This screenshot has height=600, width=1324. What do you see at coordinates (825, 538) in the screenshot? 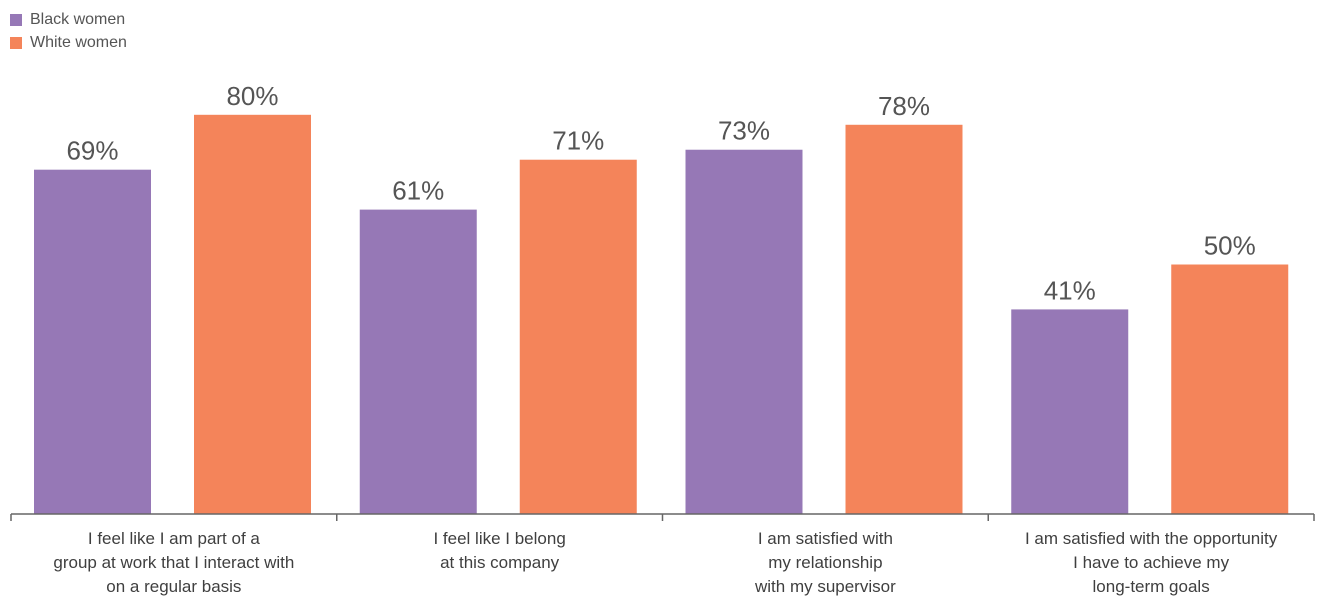
I see `category-label-3-line-1: I am satisfied with` at bounding box center [825, 538].